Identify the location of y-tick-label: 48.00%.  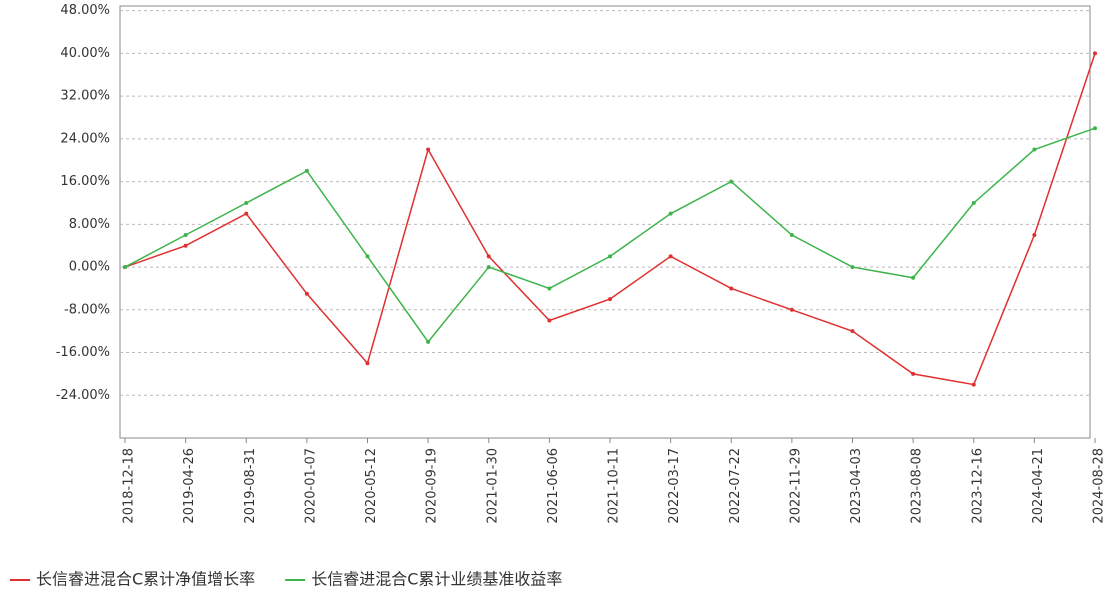
(85, 10).